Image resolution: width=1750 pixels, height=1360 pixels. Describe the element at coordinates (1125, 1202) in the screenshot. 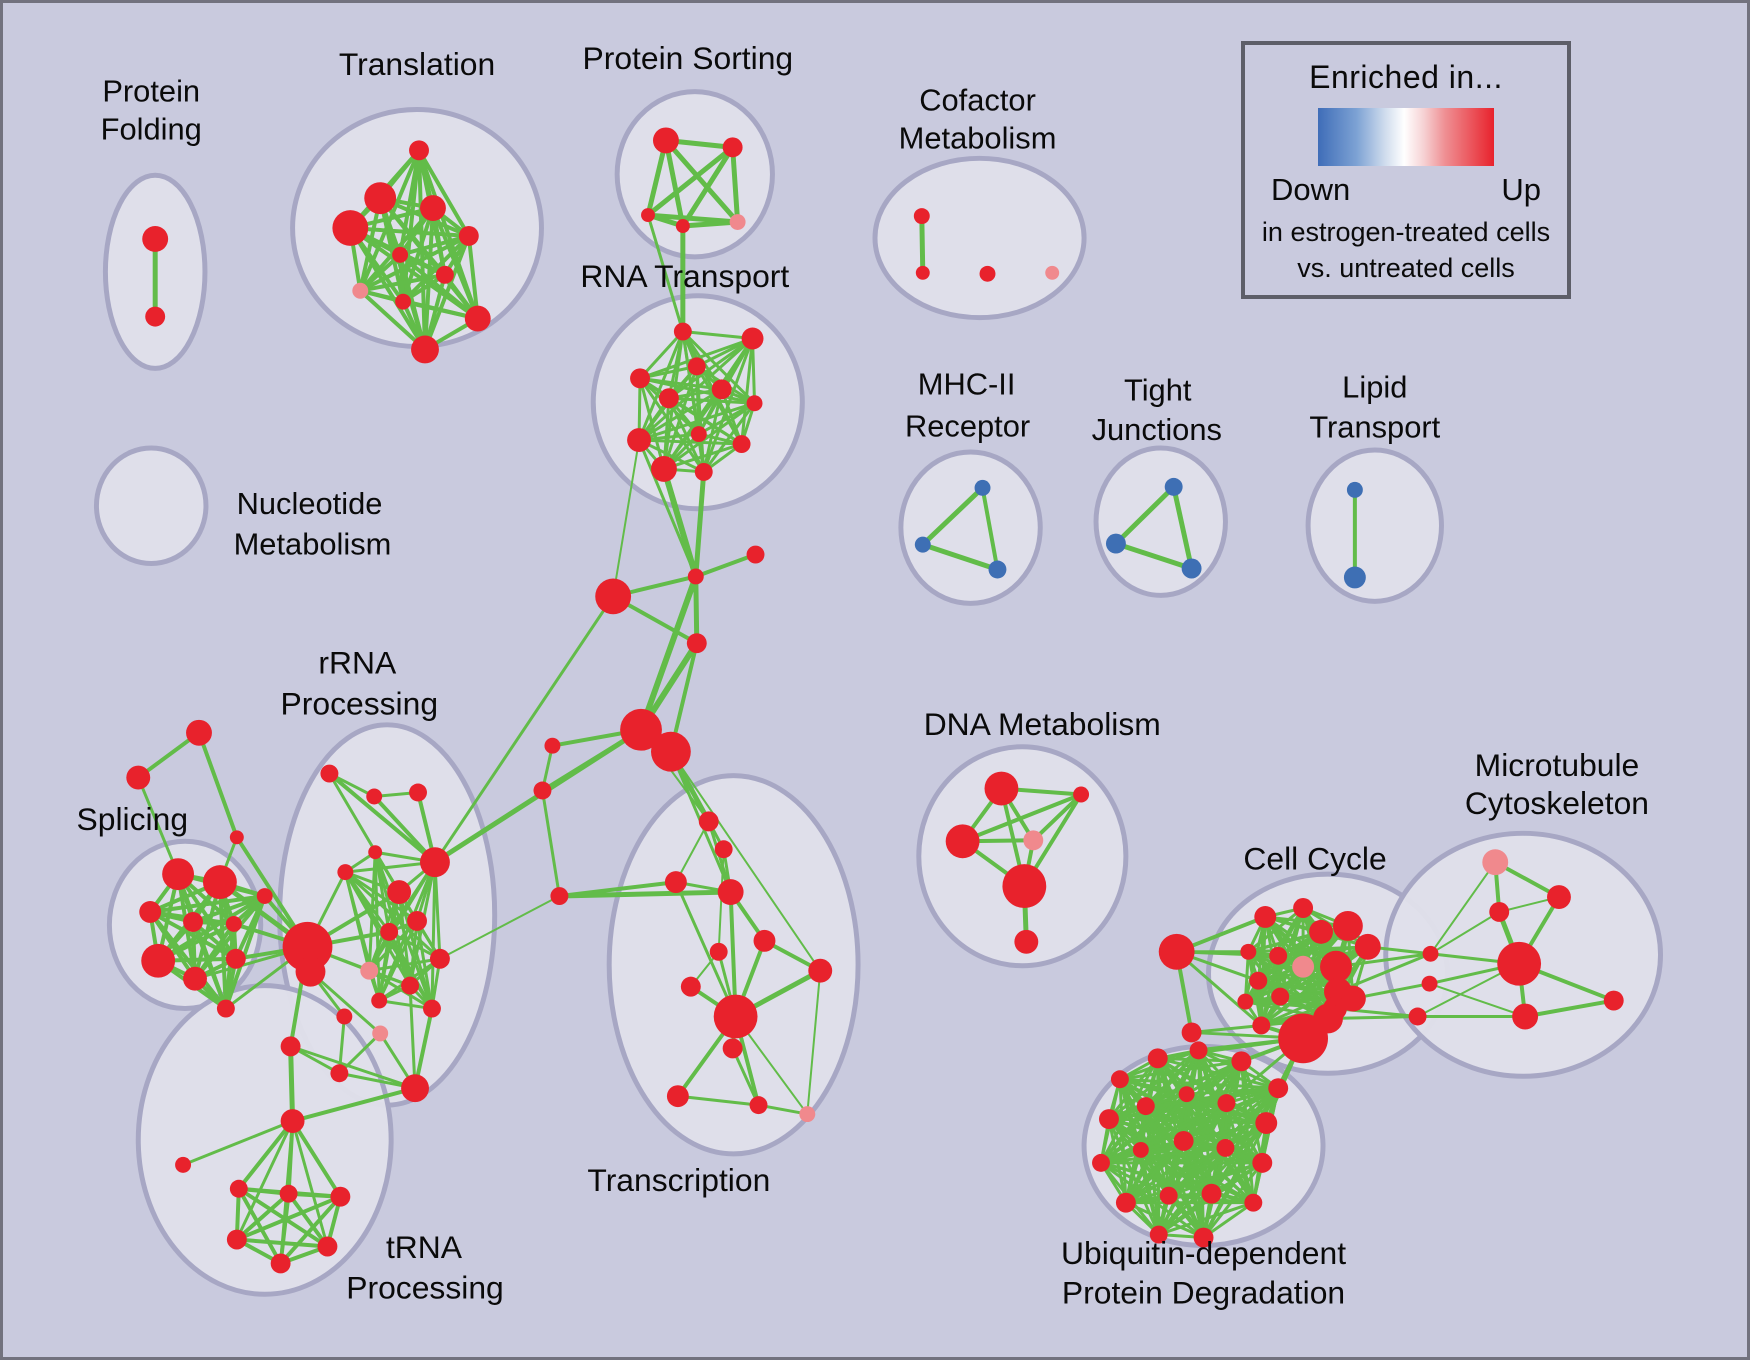

I see `network-node-156-up` at that location.